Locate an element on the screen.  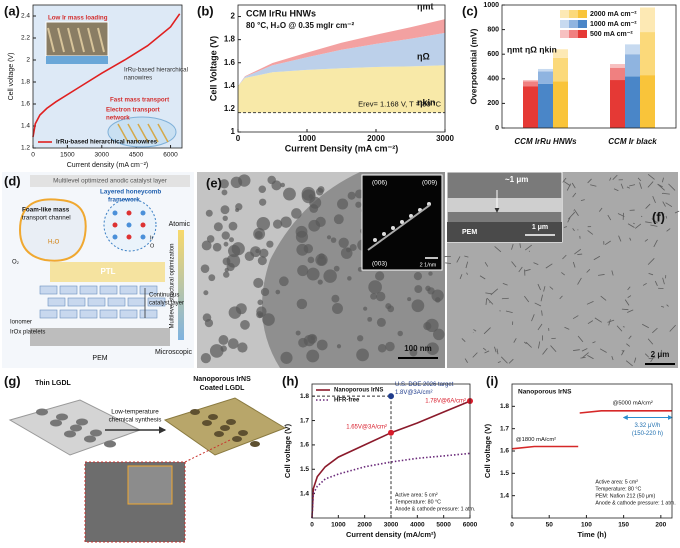
x-tick-label: 4500 is located at coordinates (136, 155).